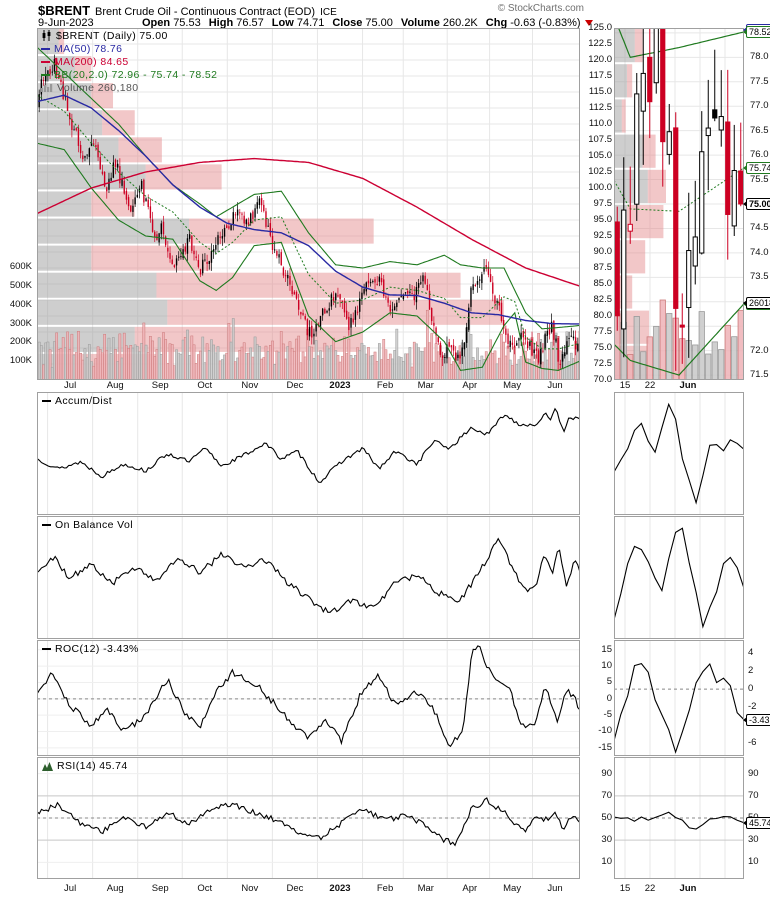 The image size is (770, 902). I want to click on callout-75.00: 75.00, so click(756, 204).